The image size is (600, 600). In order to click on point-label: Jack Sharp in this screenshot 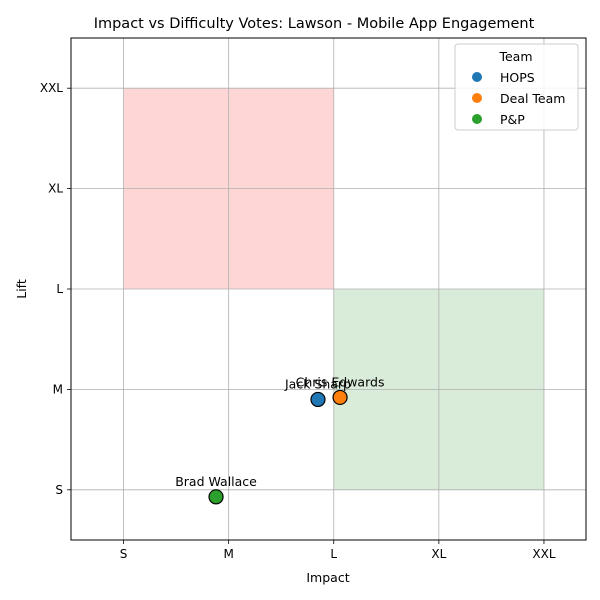, I will do `click(317, 383)`.